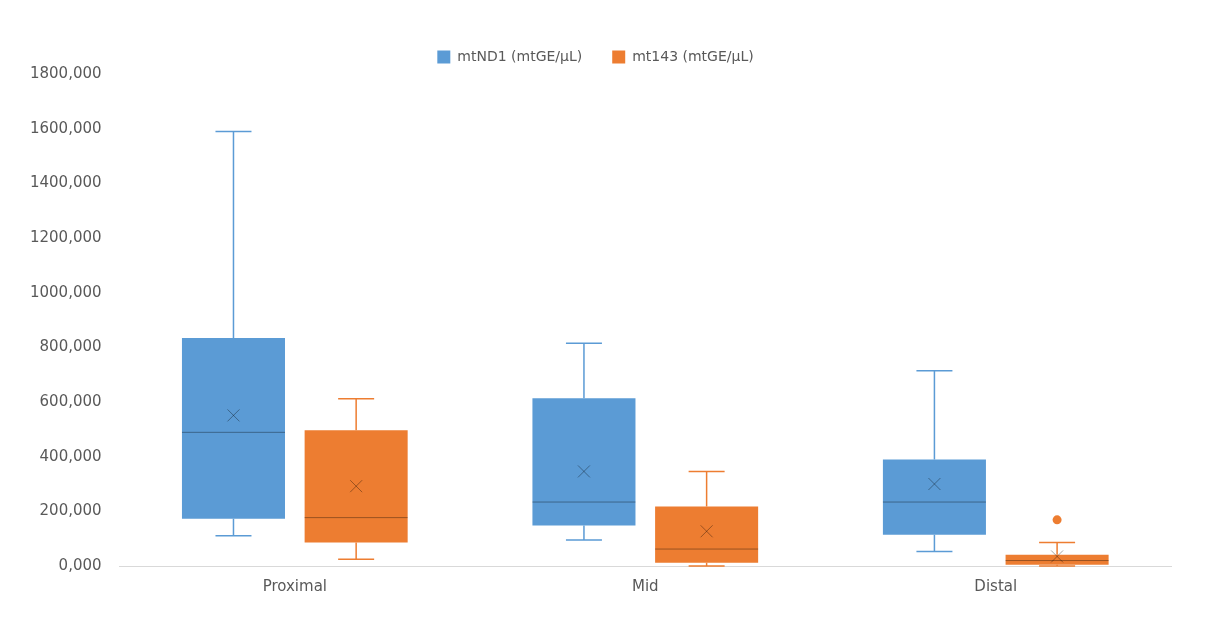 This screenshot has height=628, width=1211. I want to click on x-tick-label: Mid, so click(645, 585).